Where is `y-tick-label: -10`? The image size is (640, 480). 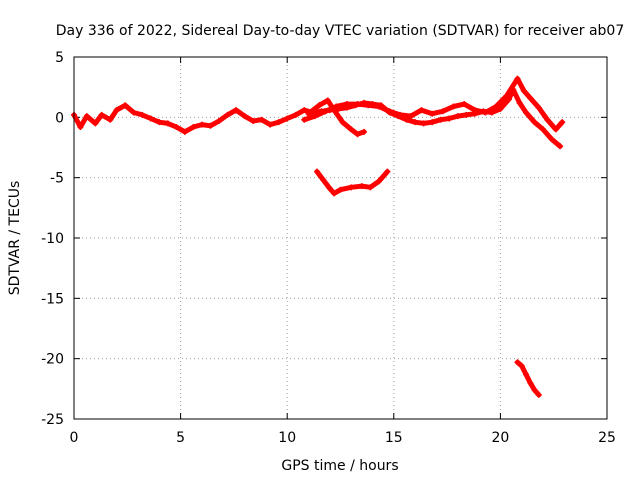 y-tick-label: -10 is located at coordinates (52, 239).